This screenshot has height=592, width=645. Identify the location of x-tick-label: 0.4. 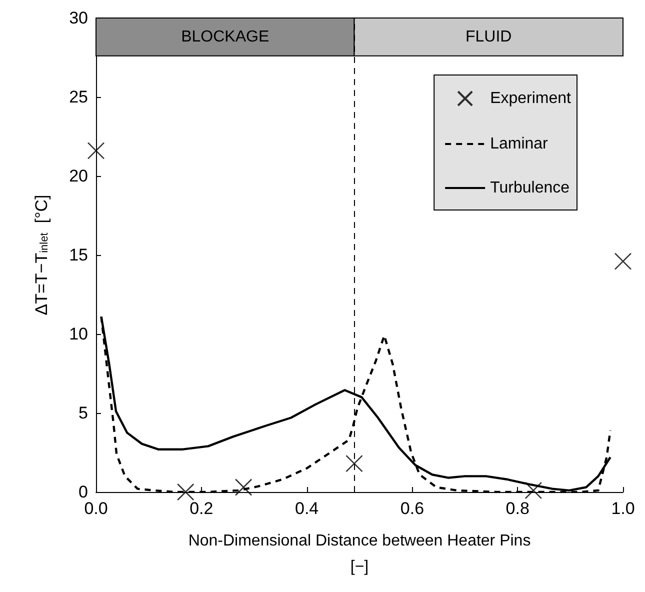
(306, 508).